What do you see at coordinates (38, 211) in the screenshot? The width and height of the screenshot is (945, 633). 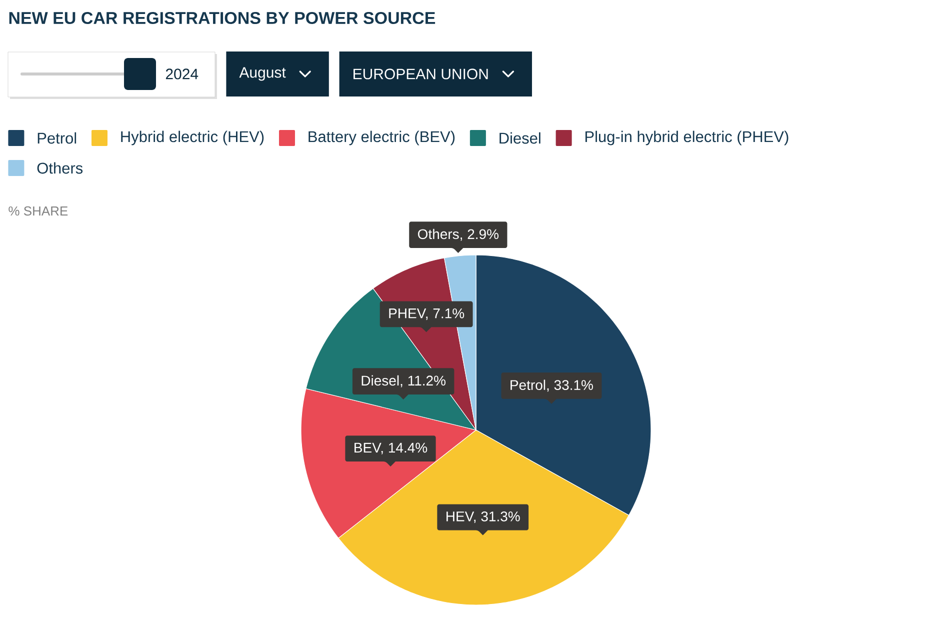 I see `text: % SHARE` at bounding box center [38, 211].